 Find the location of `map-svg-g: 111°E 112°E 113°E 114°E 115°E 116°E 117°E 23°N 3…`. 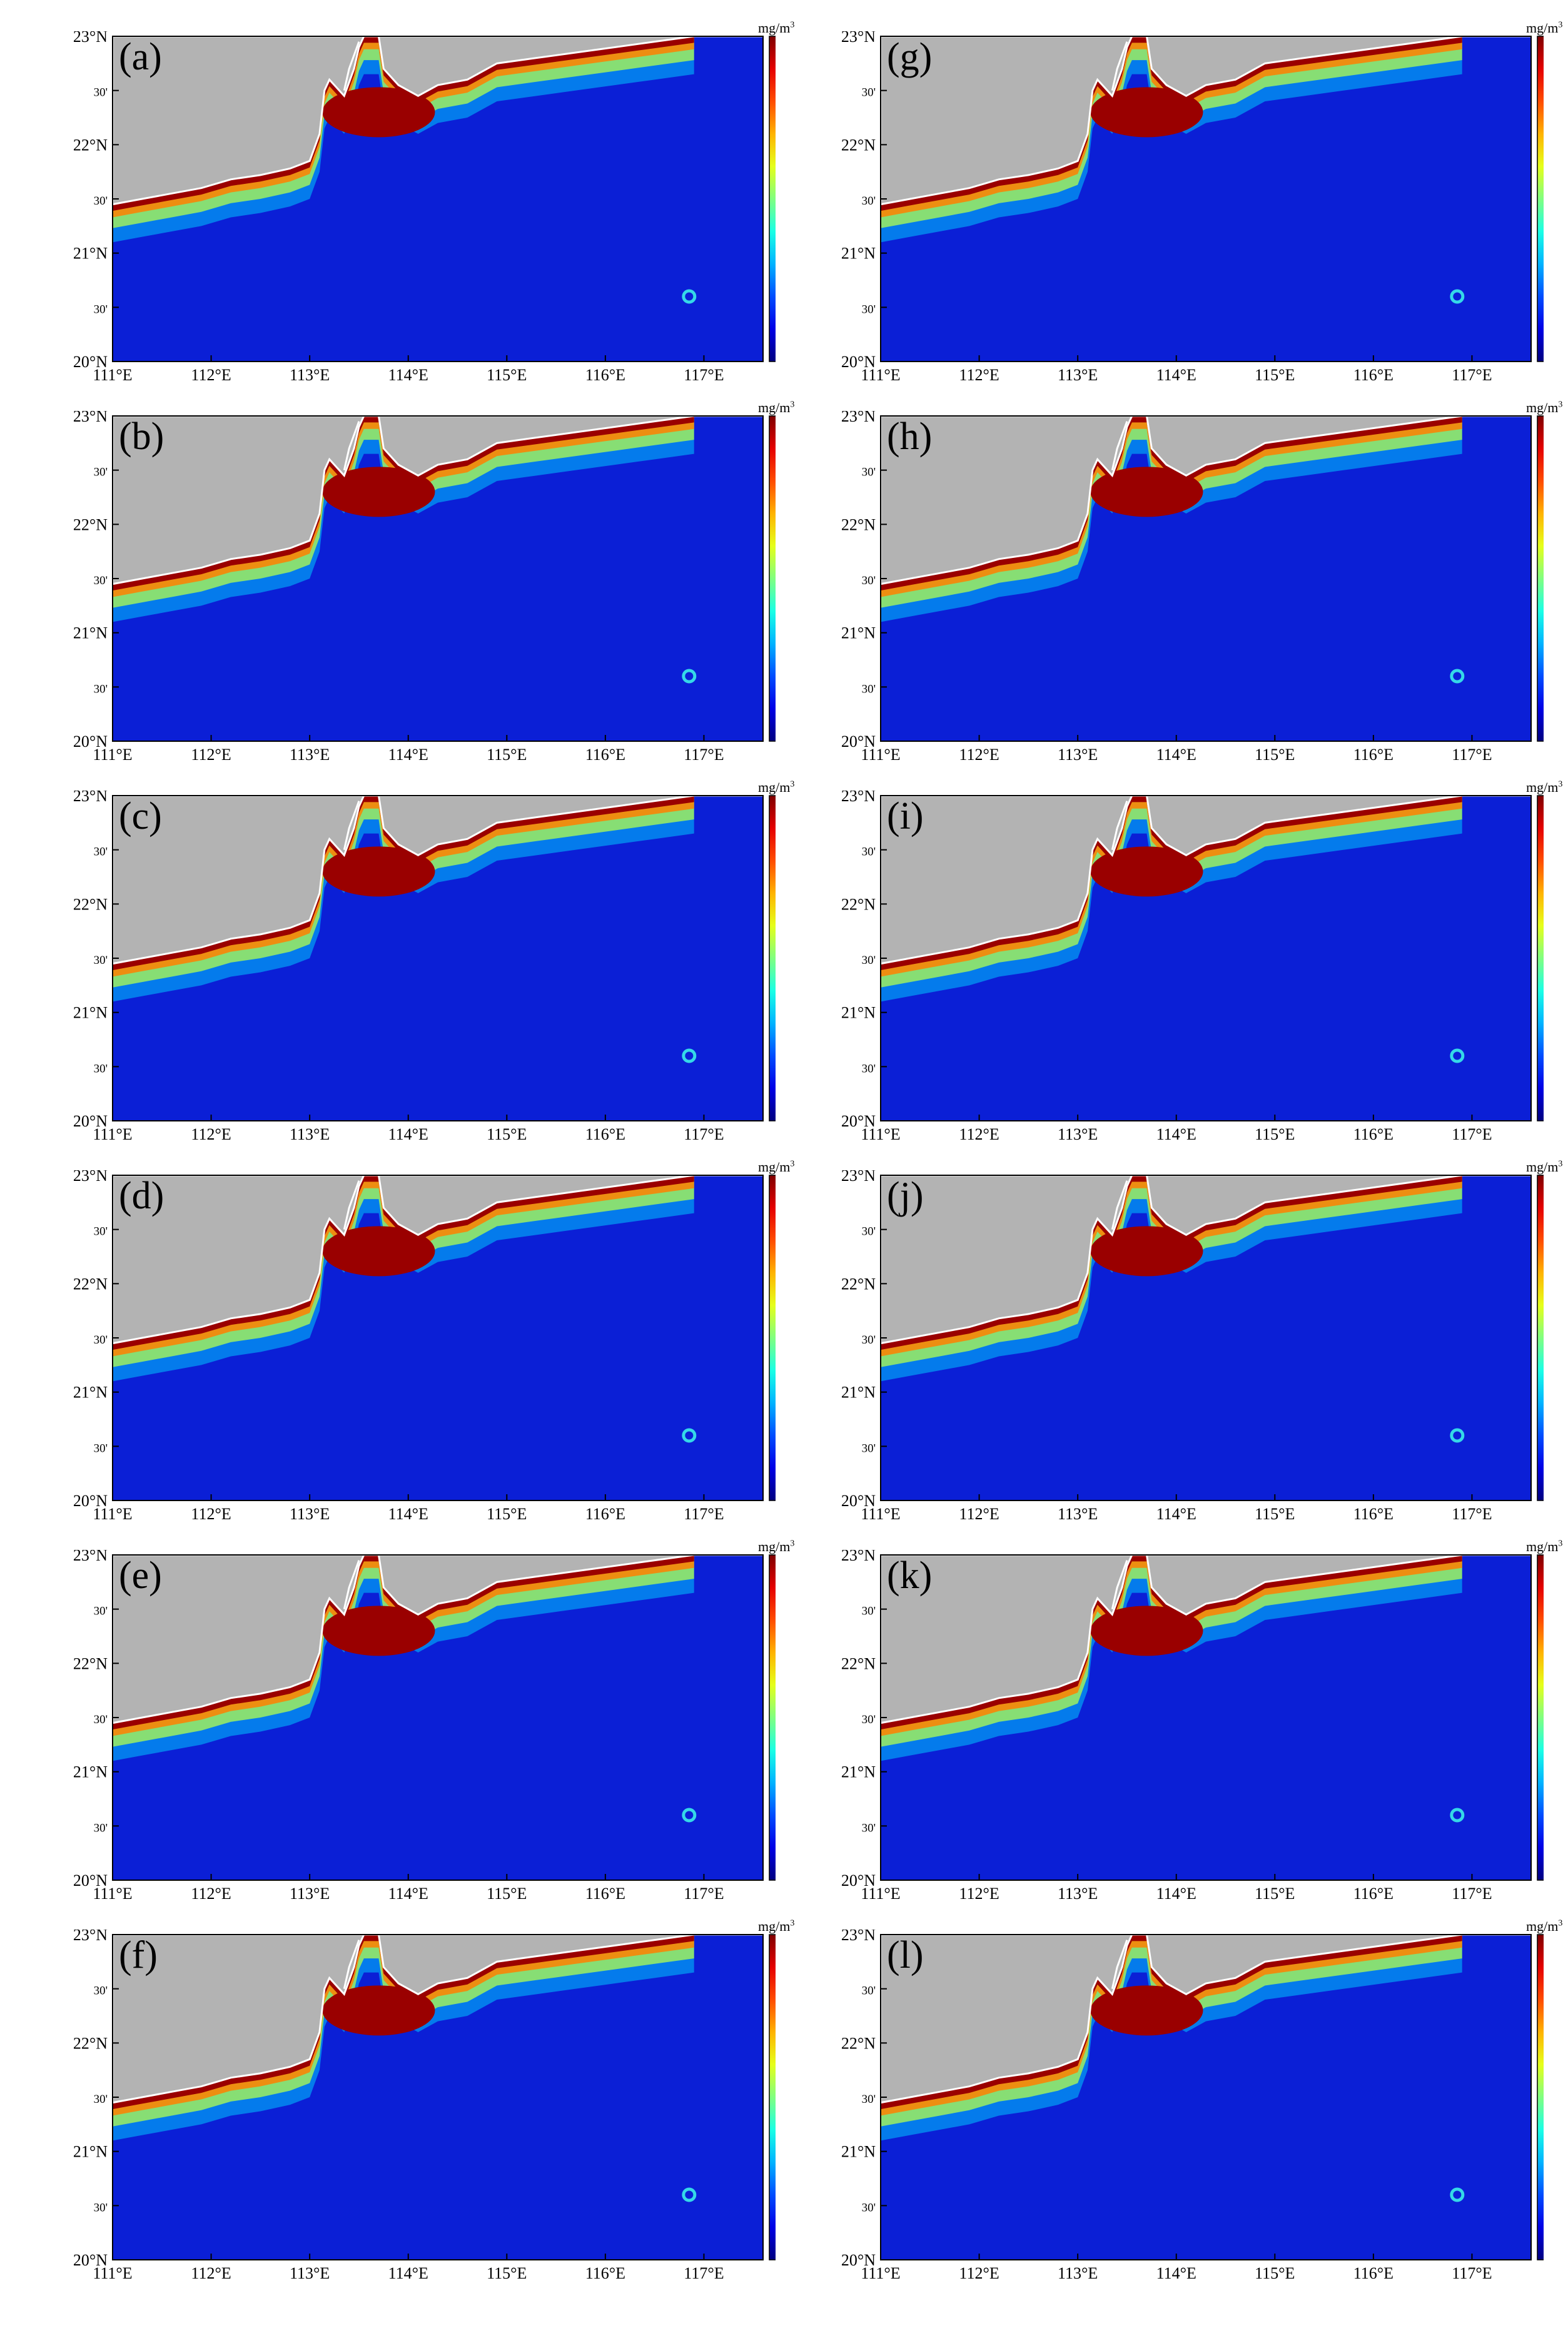

map-svg-g: 111°E 112°E 113°E 114°E 115°E 116°E 117°E 23°N 3… is located at coordinates (1192, 208).